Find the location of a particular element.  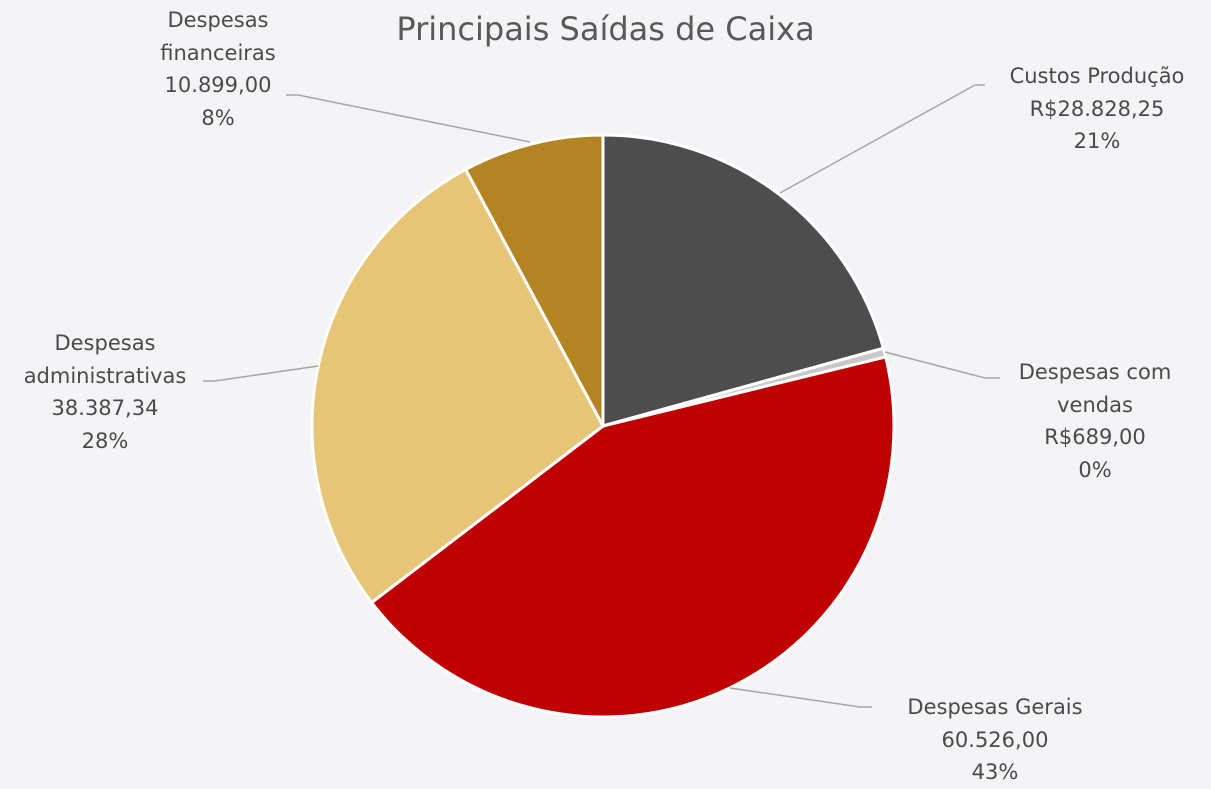

data-label: Despesas Gerais 60.526,00 43% is located at coordinates (995, 740).